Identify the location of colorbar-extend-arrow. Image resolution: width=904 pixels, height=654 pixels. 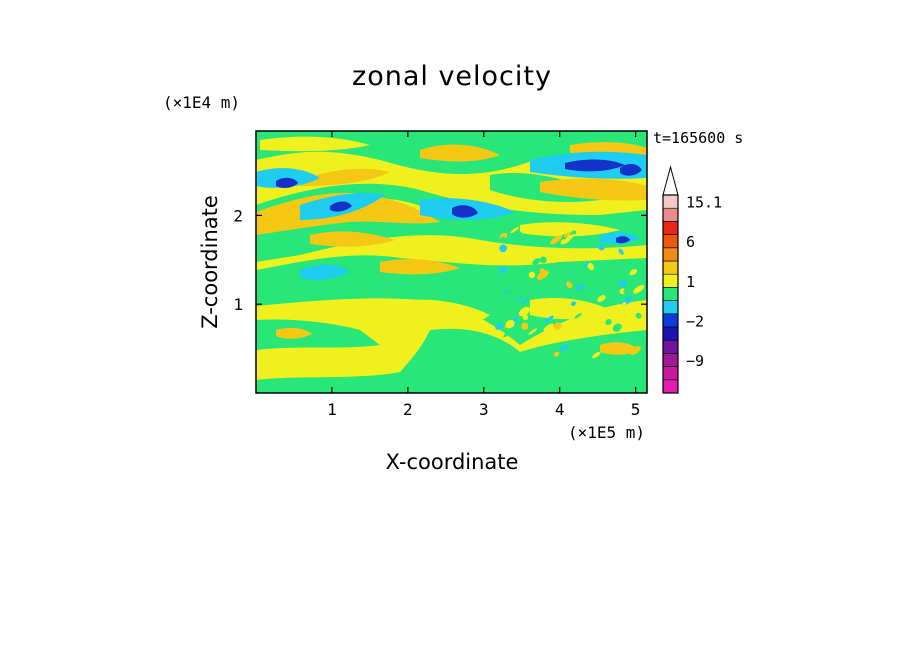
(670, 180).